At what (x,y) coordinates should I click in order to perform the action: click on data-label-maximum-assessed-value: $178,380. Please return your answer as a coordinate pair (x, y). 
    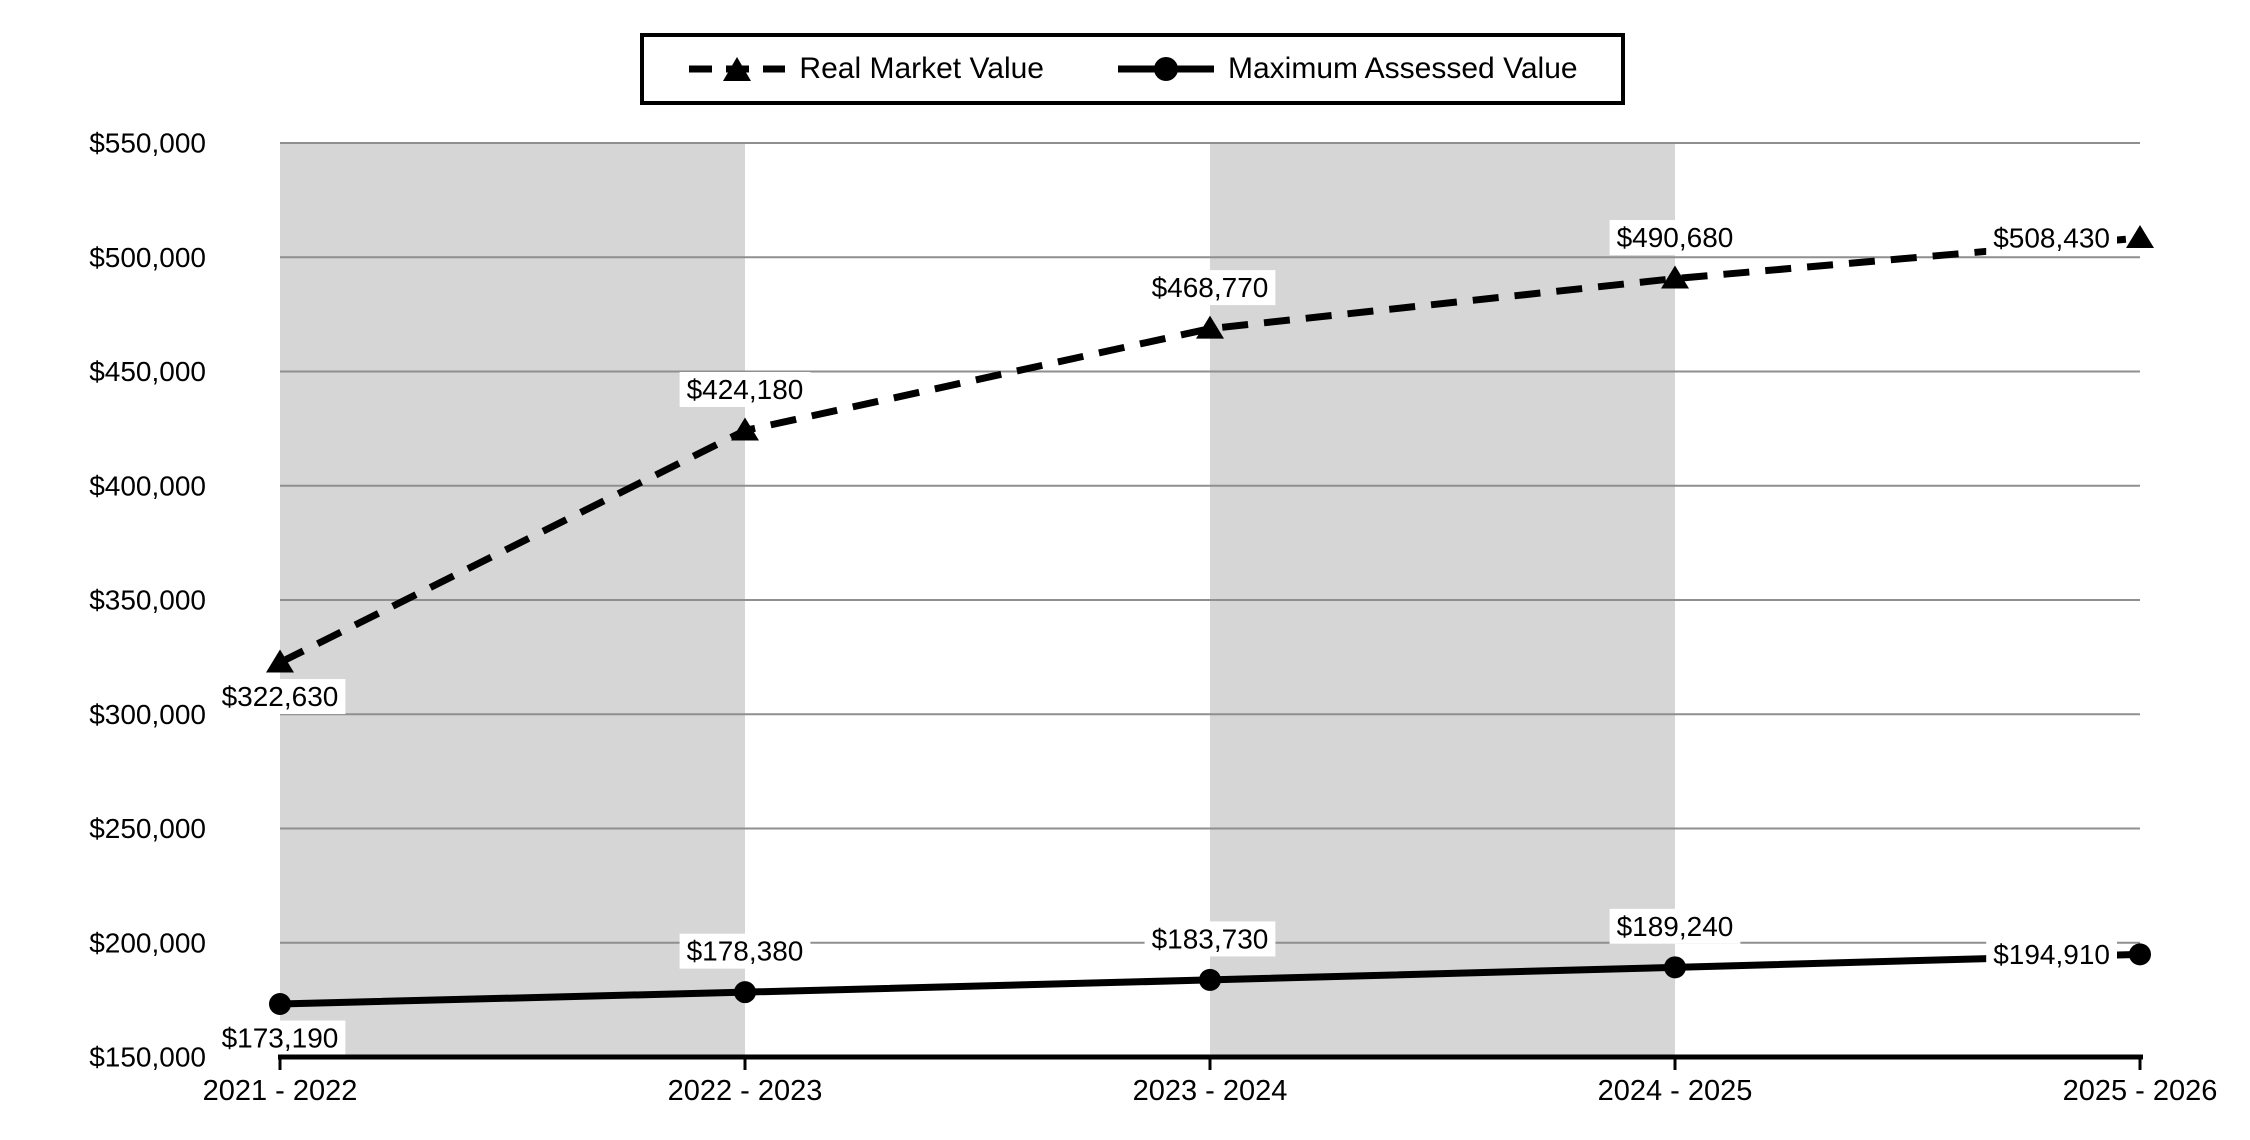
    Looking at the image, I should click on (745, 951).